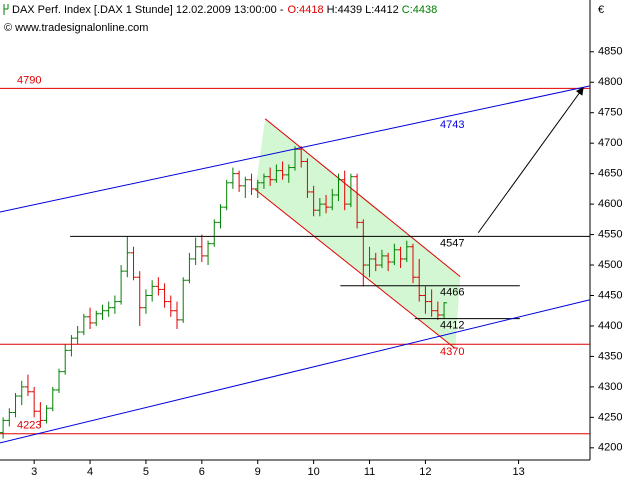  I want to click on y-tick-label: 4500, so click(610, 265).